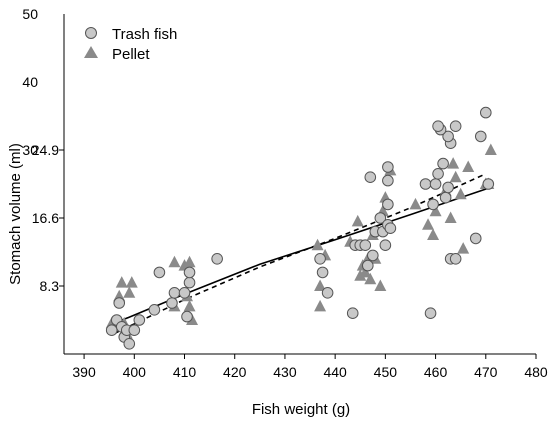 This screenshot has width=550, height=427. I want to click on x-tick-label: 440, so click(335, 372).